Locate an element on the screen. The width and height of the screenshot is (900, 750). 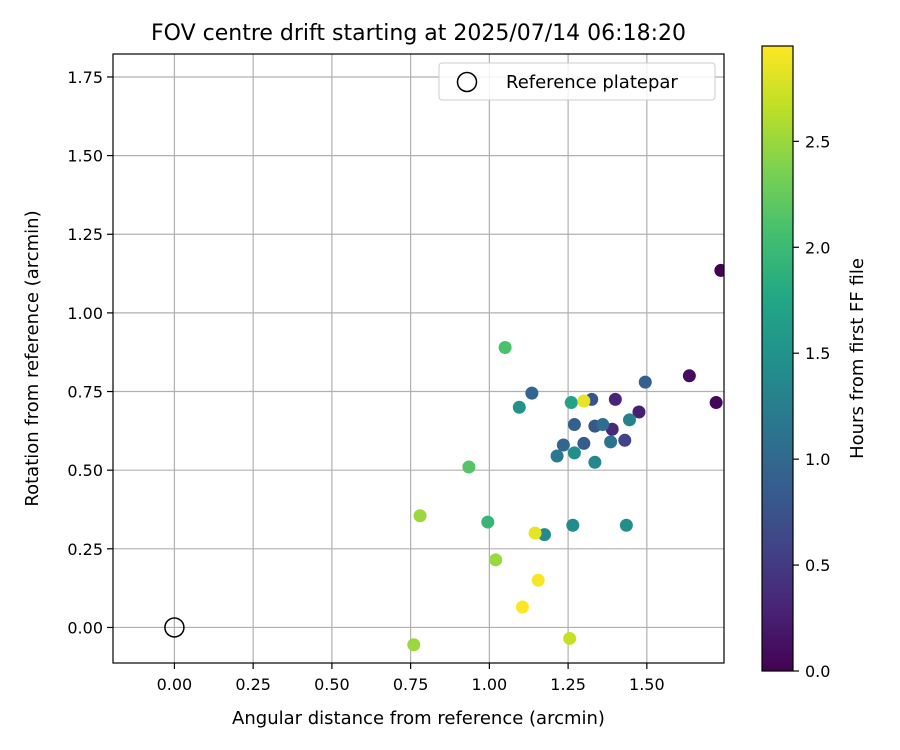
y-tick-label: 0.00 is located at coordinates (85, 627).